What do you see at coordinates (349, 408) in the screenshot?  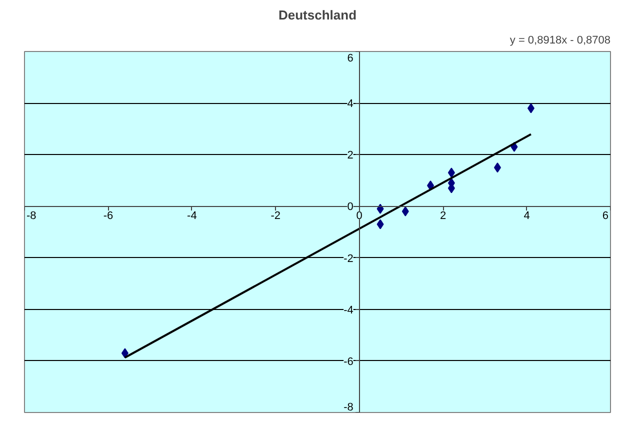 I see `y-tick-label: -8` at bounding box center [349, 408].